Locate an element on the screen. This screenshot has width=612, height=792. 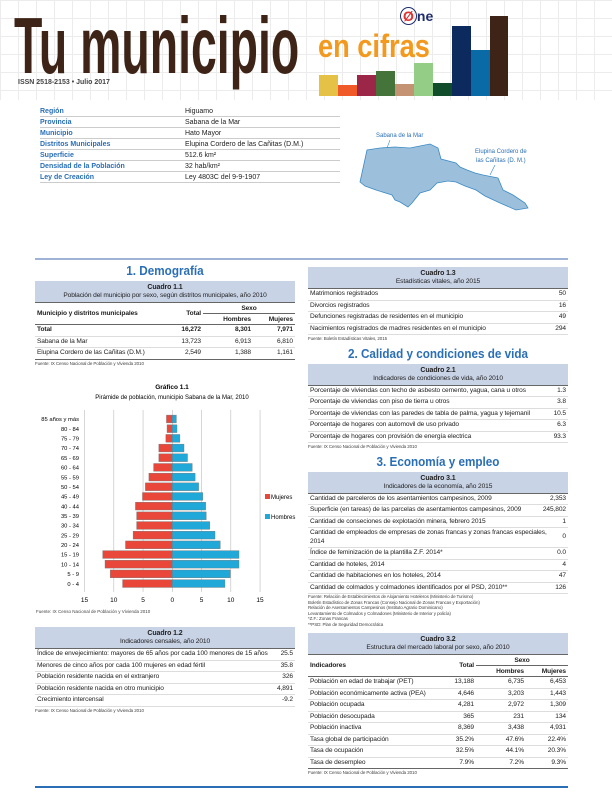
legend-swatch is located at coordinates (267, 516).